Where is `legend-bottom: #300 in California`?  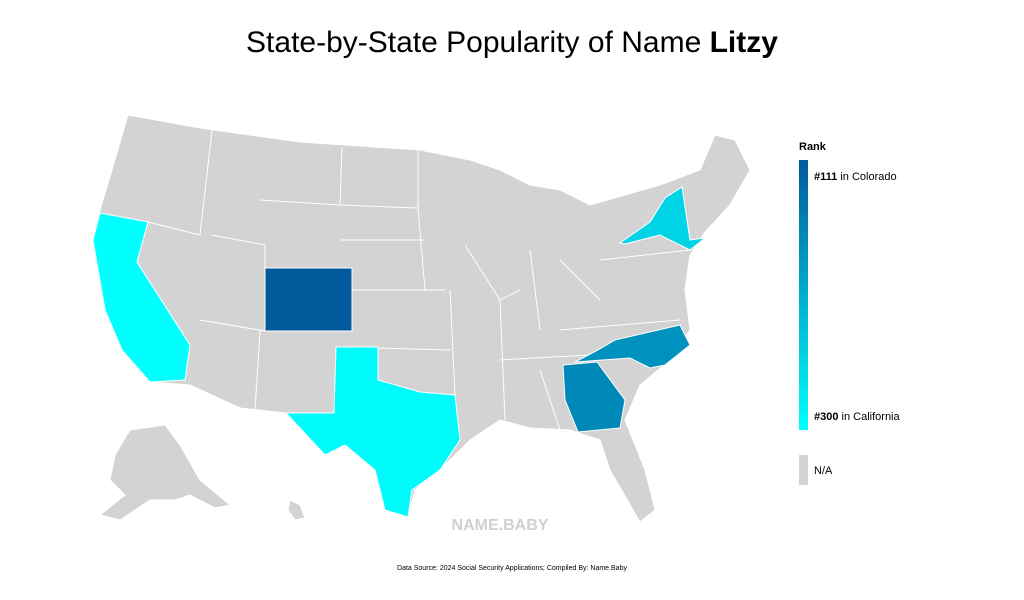 legend-bottom: #300 in California is located at coordinates (857, 417).